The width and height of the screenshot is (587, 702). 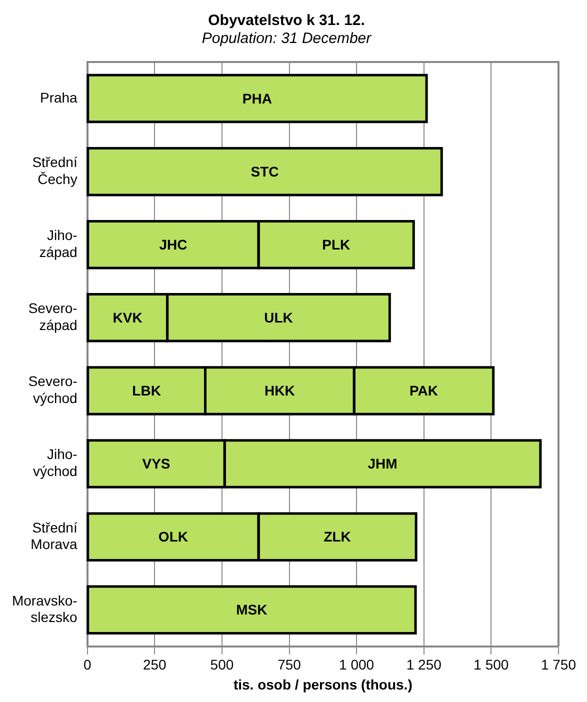 What do you see at coordinates (336, 244) in the screenshot?
I see `data-label: PLK` at bounding box center [336, 244].